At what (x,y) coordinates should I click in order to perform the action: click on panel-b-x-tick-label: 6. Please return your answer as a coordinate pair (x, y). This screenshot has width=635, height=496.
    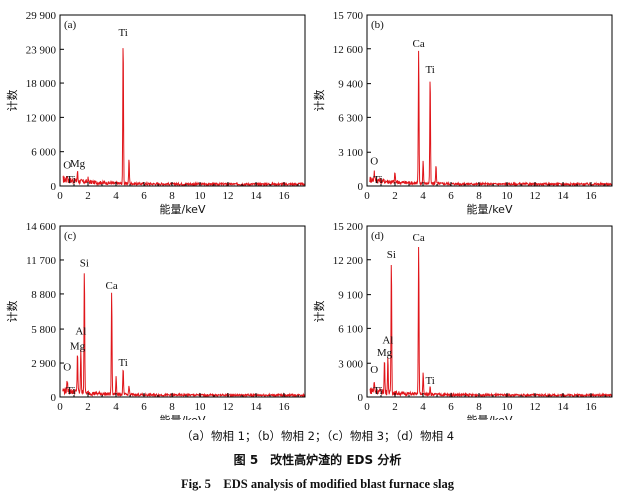
    Looking at the image, I should click on (451, 196).